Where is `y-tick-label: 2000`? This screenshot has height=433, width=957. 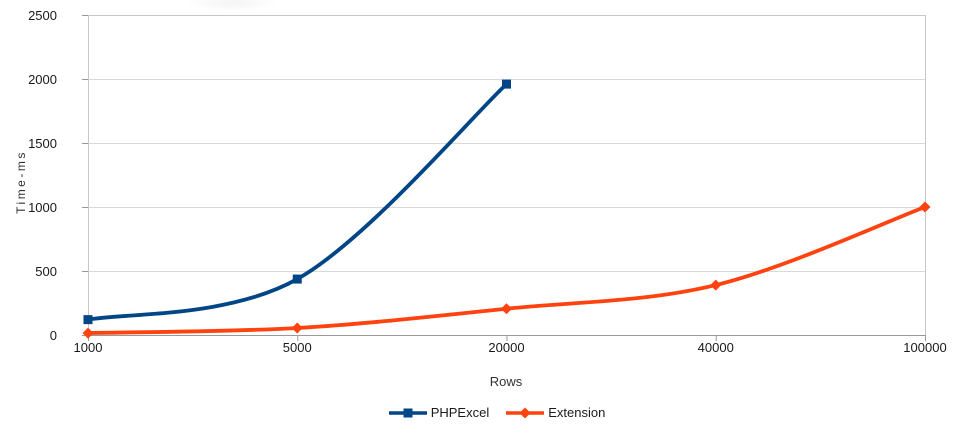
y-tick-label: 2000 is located at coordinates (42, 79).